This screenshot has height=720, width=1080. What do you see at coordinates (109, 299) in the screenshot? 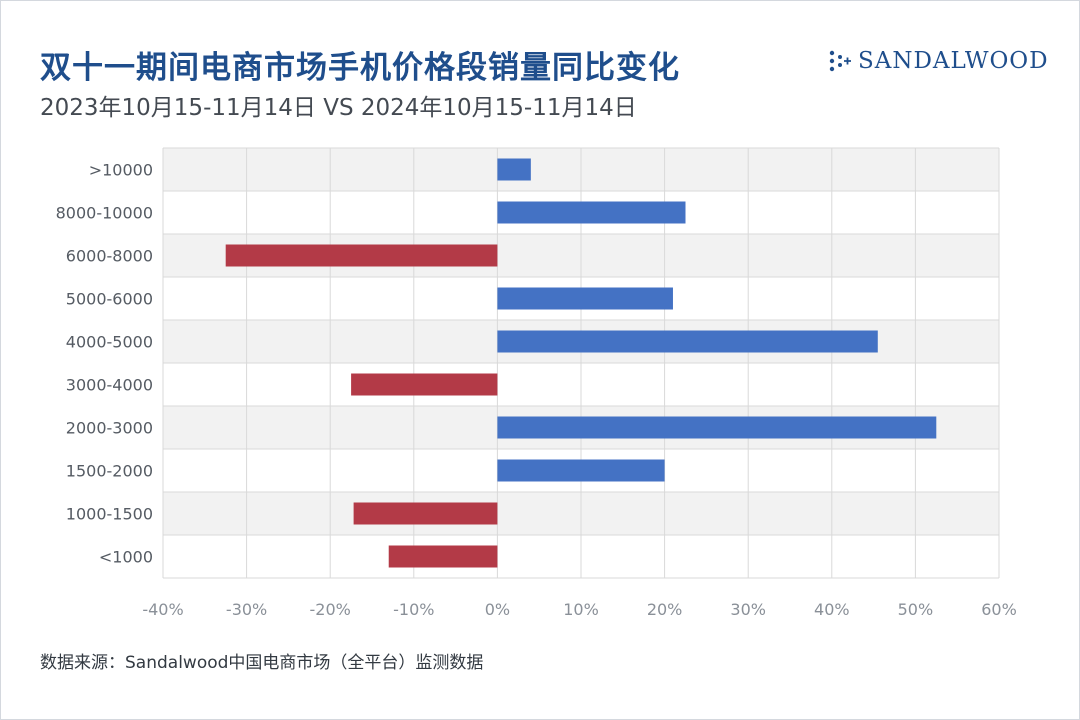
I see `y-category-label: 5000-6000` at bounding box center [109, 299].